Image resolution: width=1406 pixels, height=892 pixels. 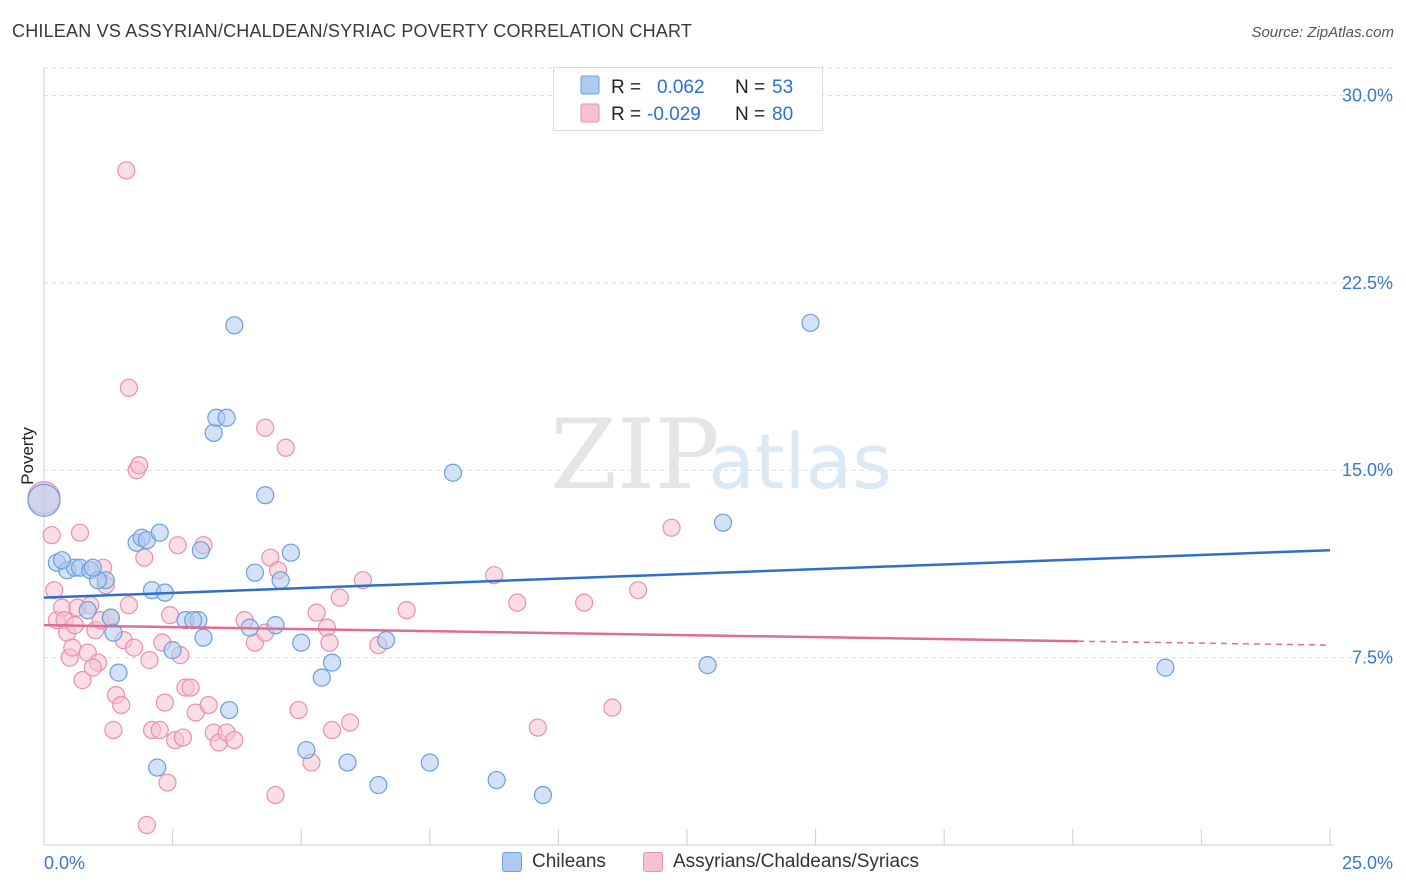 What do you see at coordinates (681, 87) in the screenshot?
I see `legend-r-value-1: 0.062` at bounding box center [681, 87].